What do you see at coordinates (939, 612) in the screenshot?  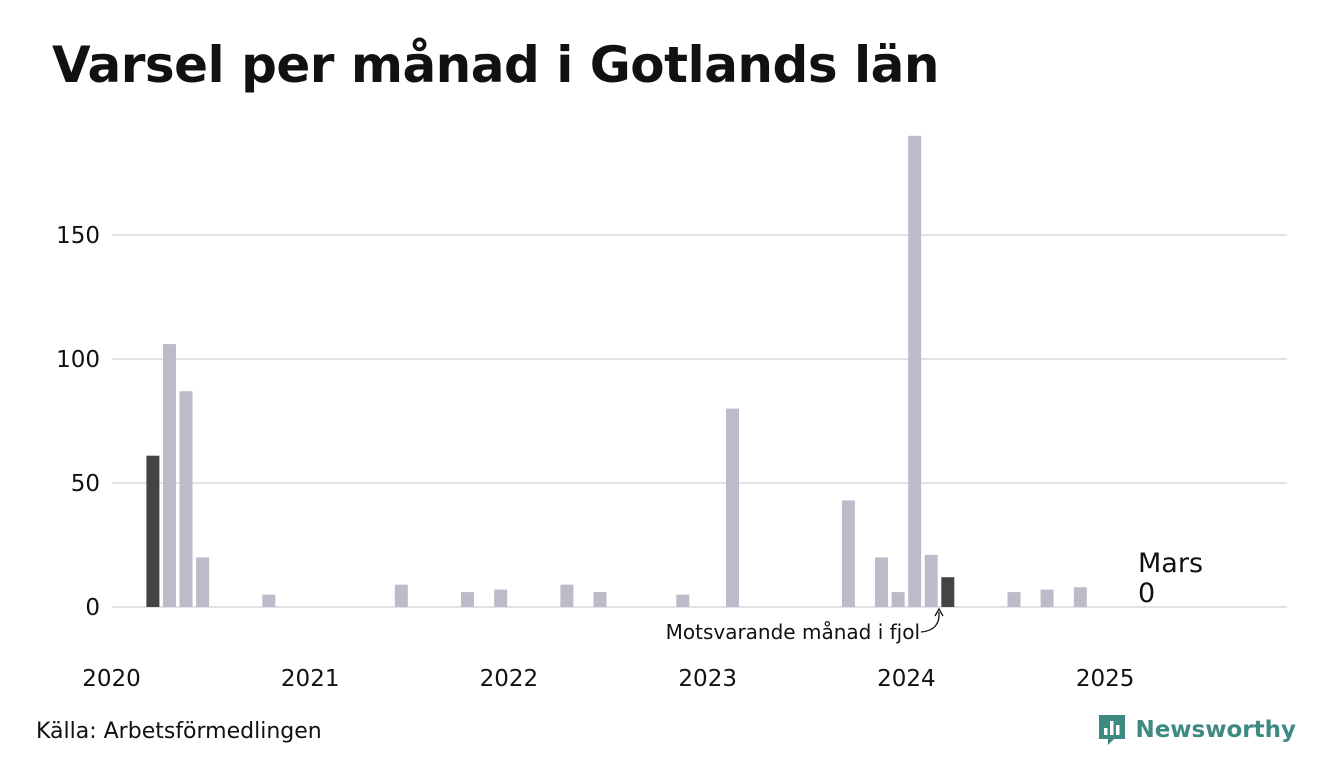 I see `annotation-arrowhead` at bounding box center [939, 612].